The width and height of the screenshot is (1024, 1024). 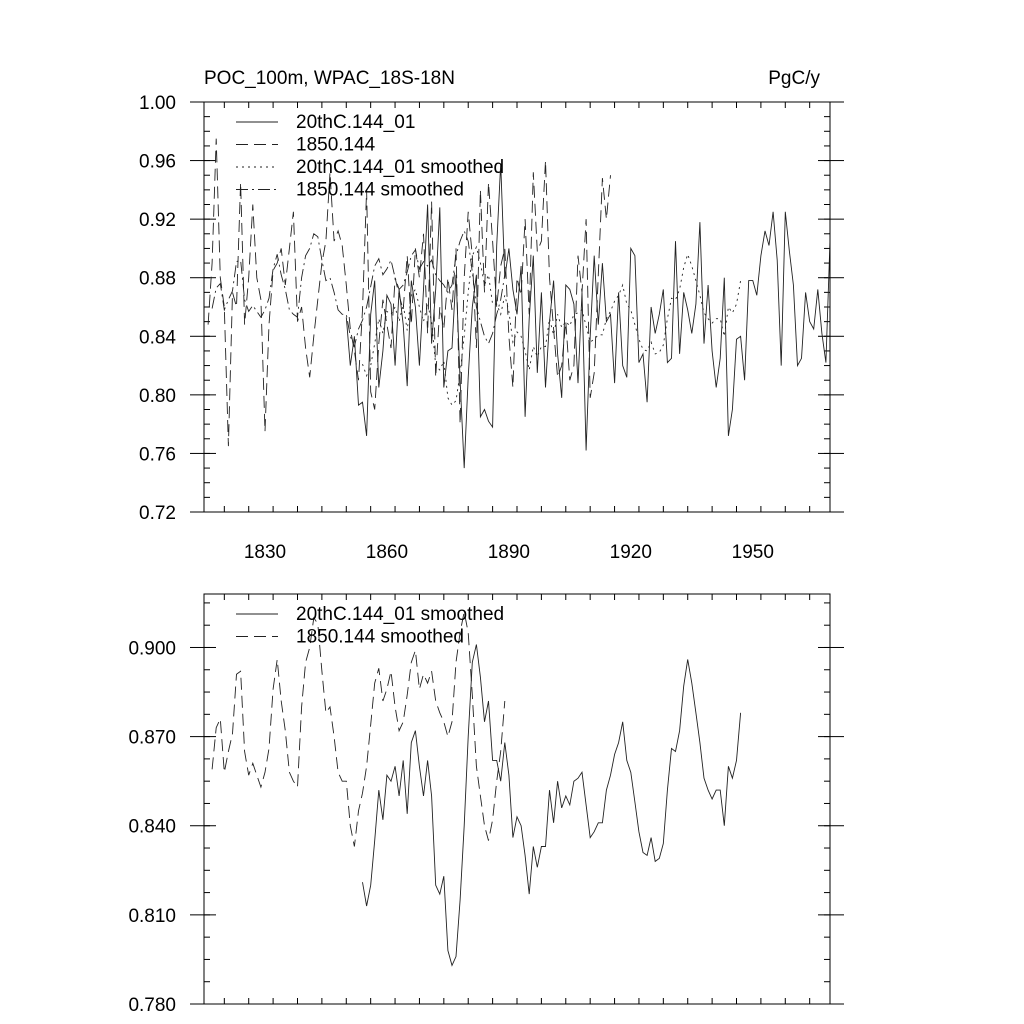 I want to click on ytick-label: 0.92, so click(x=157, y=220).